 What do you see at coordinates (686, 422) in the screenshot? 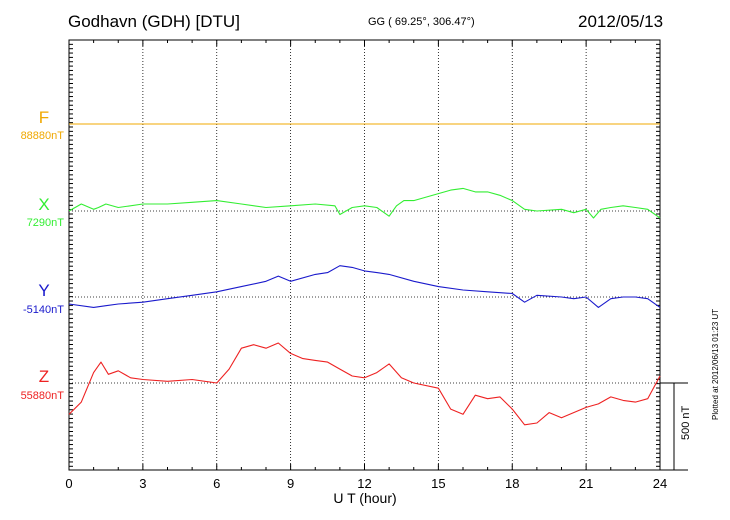
I see `scale-label: 500 nT` at bounding box center [686, 422].